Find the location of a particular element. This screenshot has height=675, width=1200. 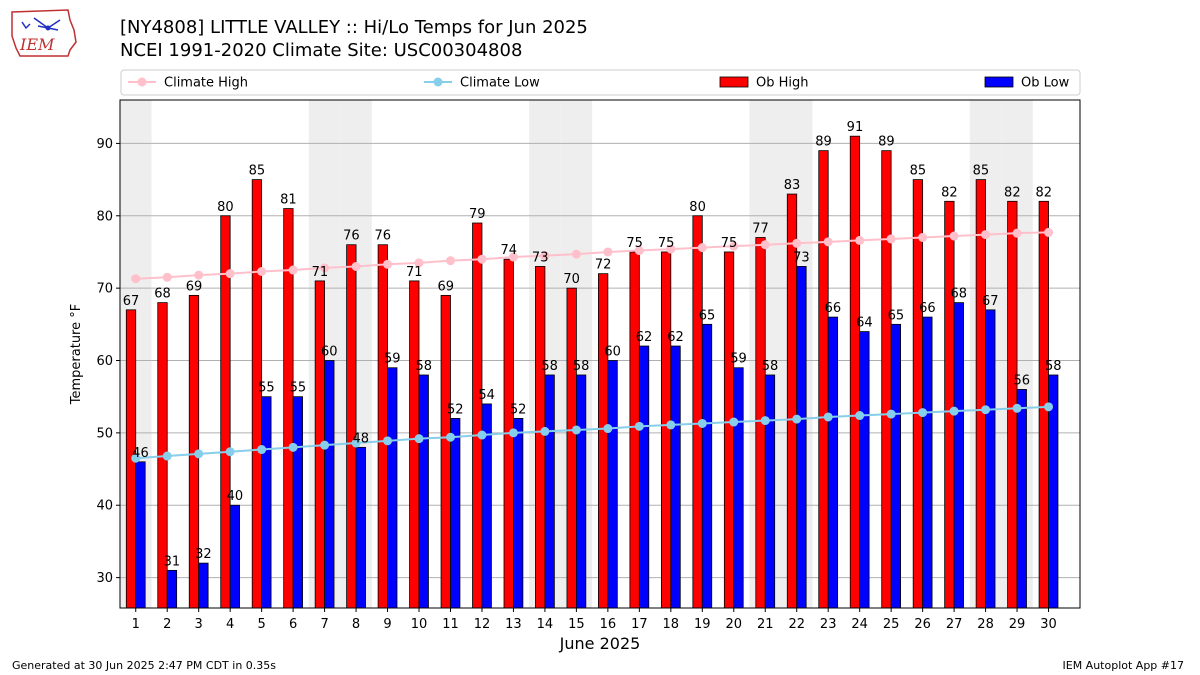

y-tick-label: 70 is located at coordinates (104, 289).